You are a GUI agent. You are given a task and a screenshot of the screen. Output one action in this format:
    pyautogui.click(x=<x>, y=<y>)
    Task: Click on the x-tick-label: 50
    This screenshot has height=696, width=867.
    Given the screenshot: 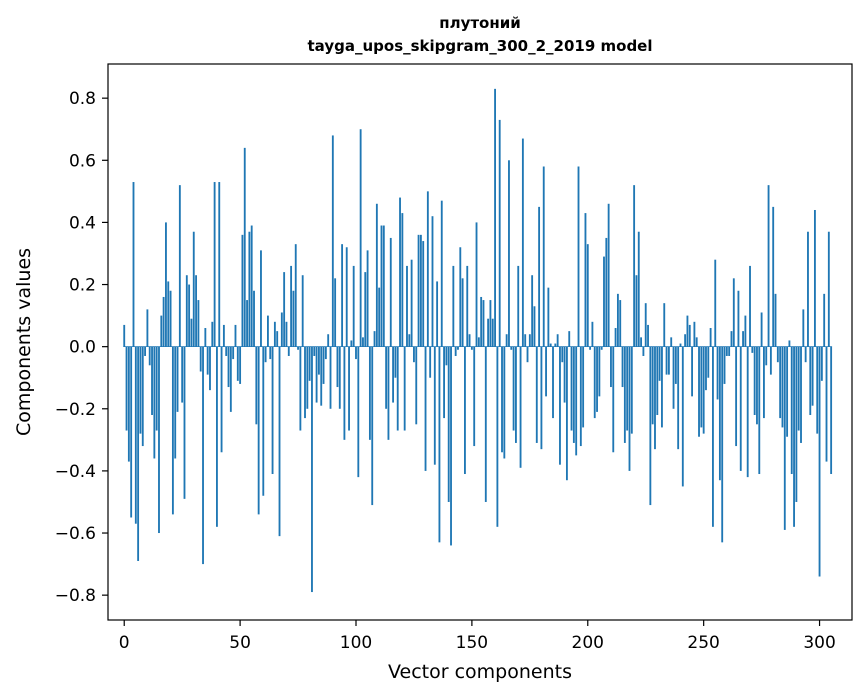 What is the action you would take?
    pyautogui.click(x=240, y=643)
    